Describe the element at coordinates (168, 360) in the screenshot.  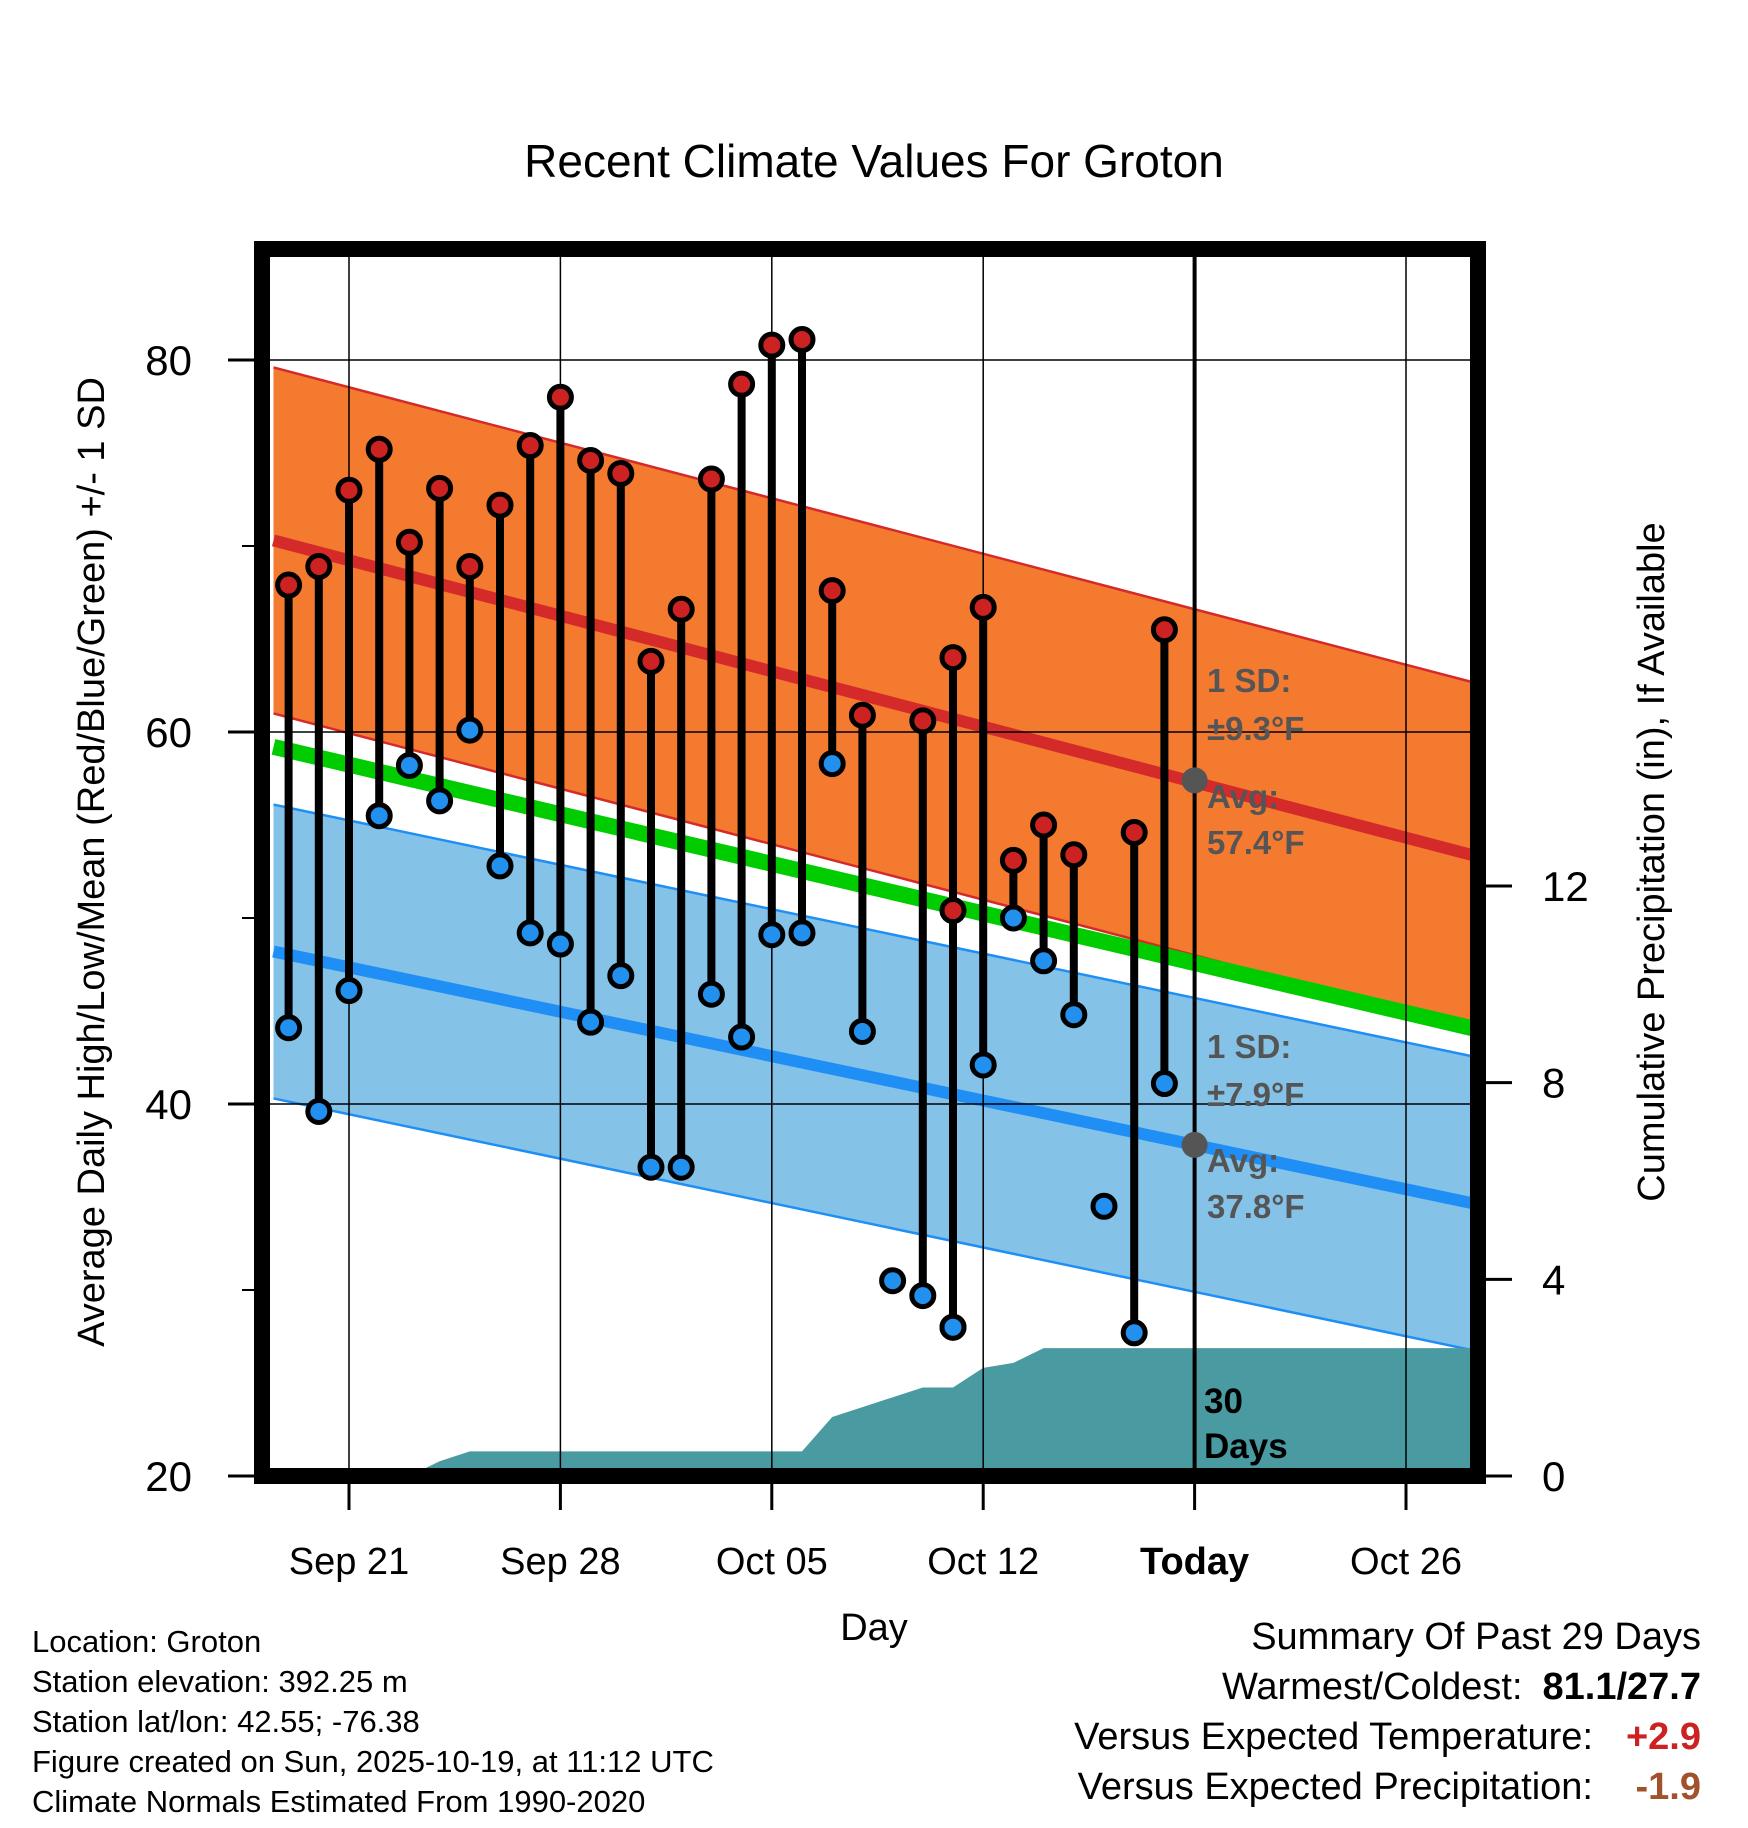
I see `y-tick-label: 80` at that location.